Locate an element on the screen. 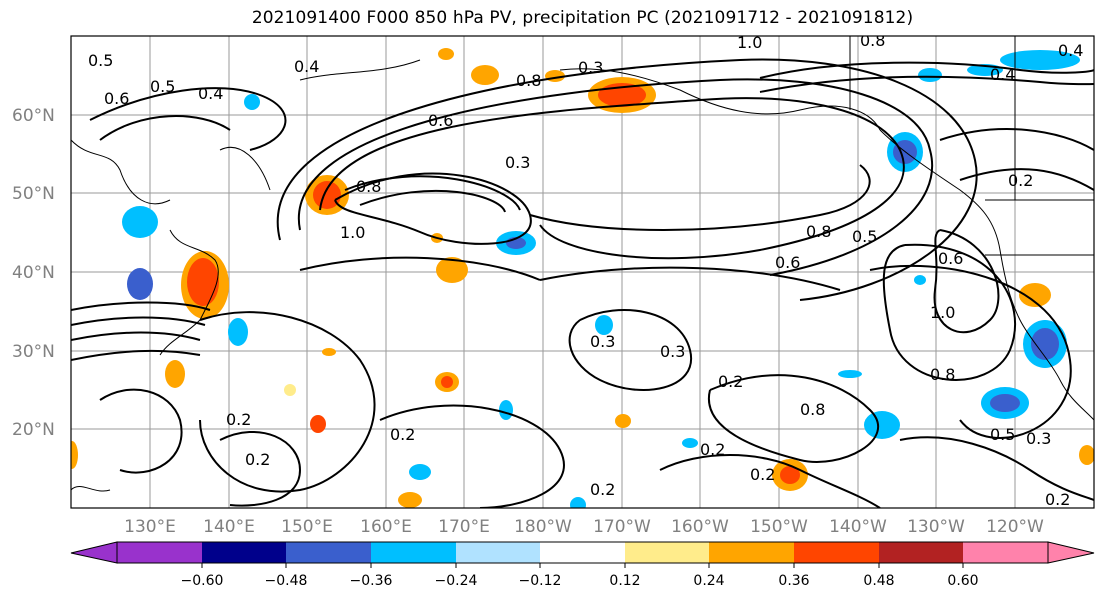 The height and width of the screenshot is (601, 1105). lat-label: 40°N is located at coordinates (33, 273).